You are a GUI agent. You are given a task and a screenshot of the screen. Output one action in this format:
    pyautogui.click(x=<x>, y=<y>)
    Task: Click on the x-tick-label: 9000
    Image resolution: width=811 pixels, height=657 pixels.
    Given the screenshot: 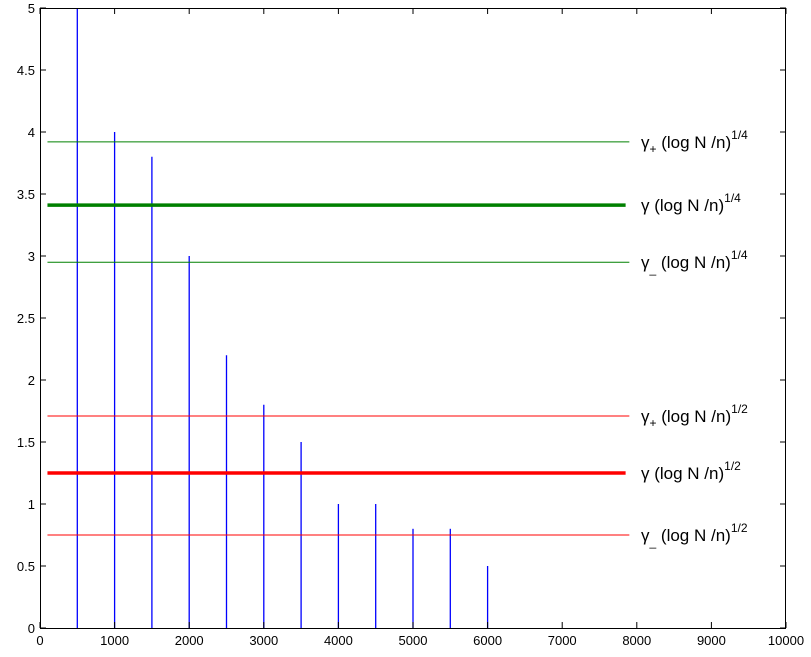 What is the action you would take?
    pyautogui.click(x=711, y=640)
    